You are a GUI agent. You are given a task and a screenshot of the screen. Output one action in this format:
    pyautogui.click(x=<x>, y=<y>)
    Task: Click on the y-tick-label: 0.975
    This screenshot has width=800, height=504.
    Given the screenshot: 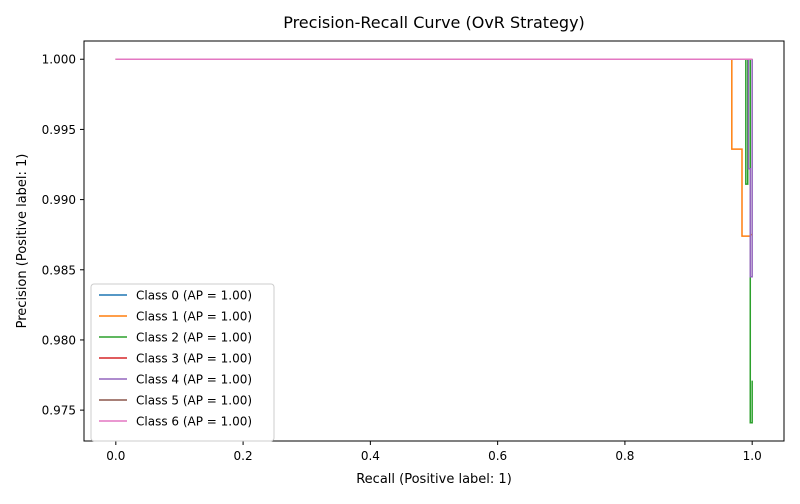 What is the action you would take?
    pyautogui.click(x=59, y=411)
    